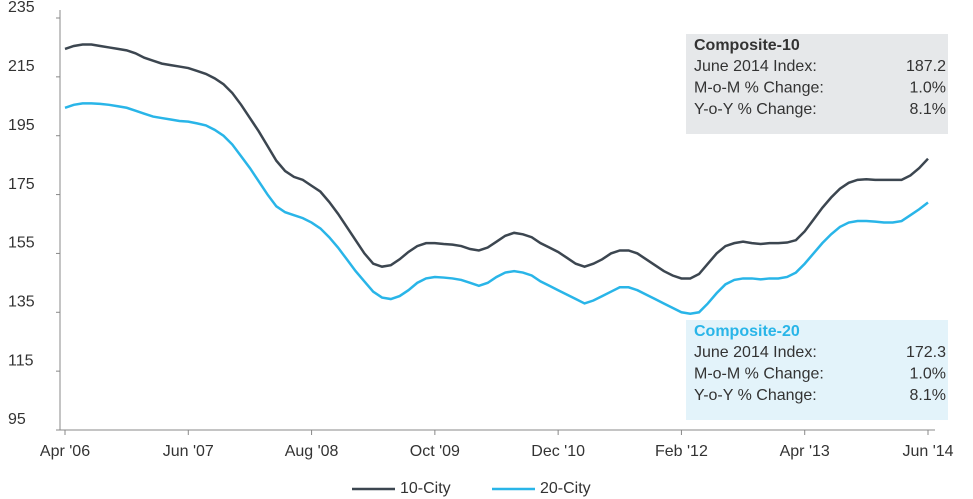  What do you see at coordinates (65, 451) in the screenshot?
I see `x-tick-label: Apr '06` at bounding box center [65, 451].